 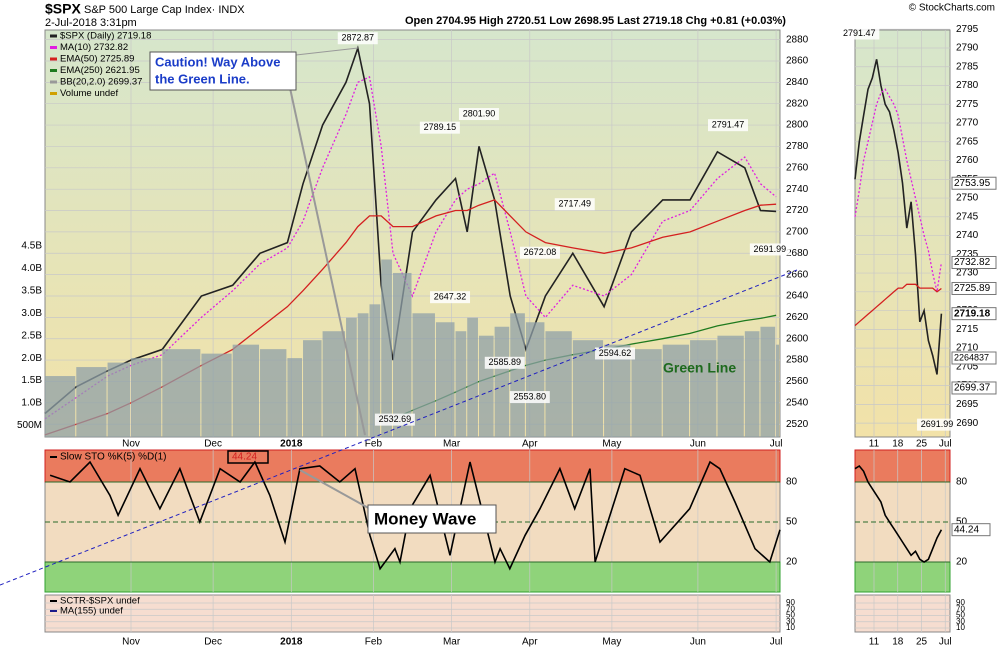 What do you see at coordinates (967, 273) in the screenshot?
I see `y-tick-label: 2730` at bounding box center [967, 273].